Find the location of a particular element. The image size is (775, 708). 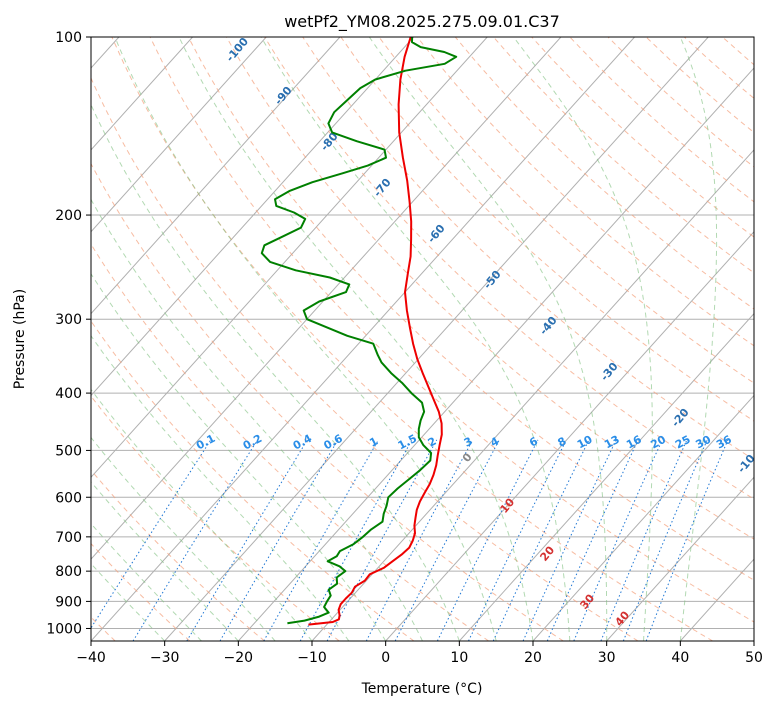

mixing-ratio-label: 16 is located at coordinates (634, 442).